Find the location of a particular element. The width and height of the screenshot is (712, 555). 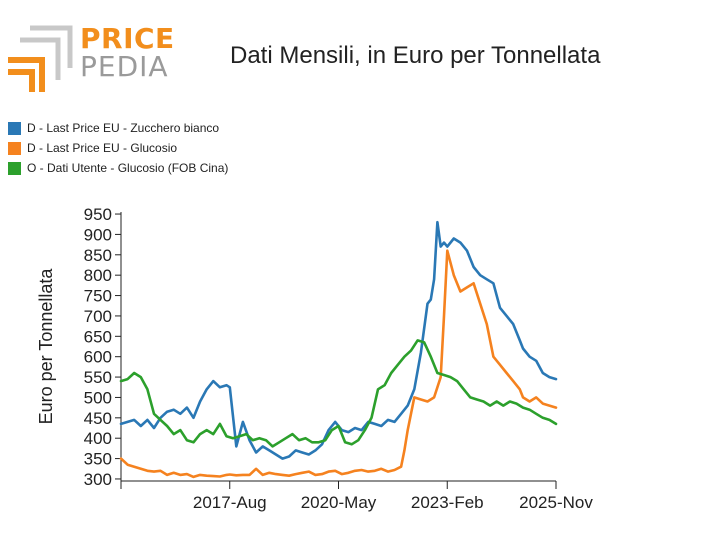

logo-mark-icon is located at coordinates (40, 58).